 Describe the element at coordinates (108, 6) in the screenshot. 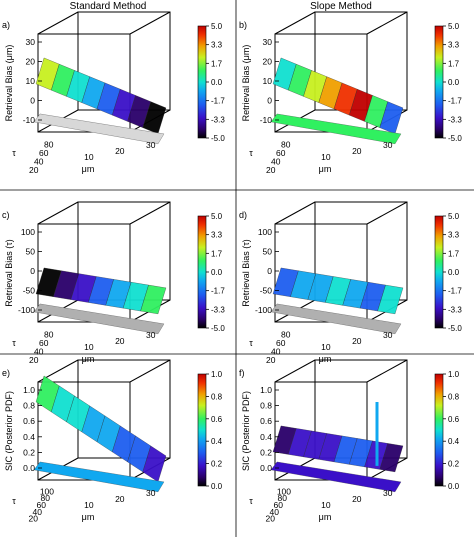

I see `column-title-left: Standard Method` at that location.